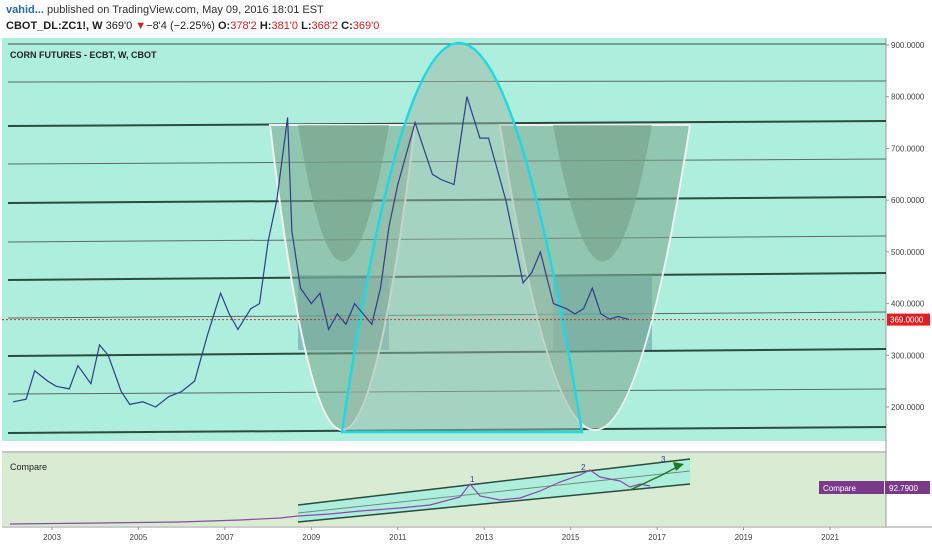 Image resolution: width=932 pixels, height=550 pixels. What do you see at coordinates (494, 503) in the screenshot?
I see `compare-channel-bottom` at bounding box center [494, 503].